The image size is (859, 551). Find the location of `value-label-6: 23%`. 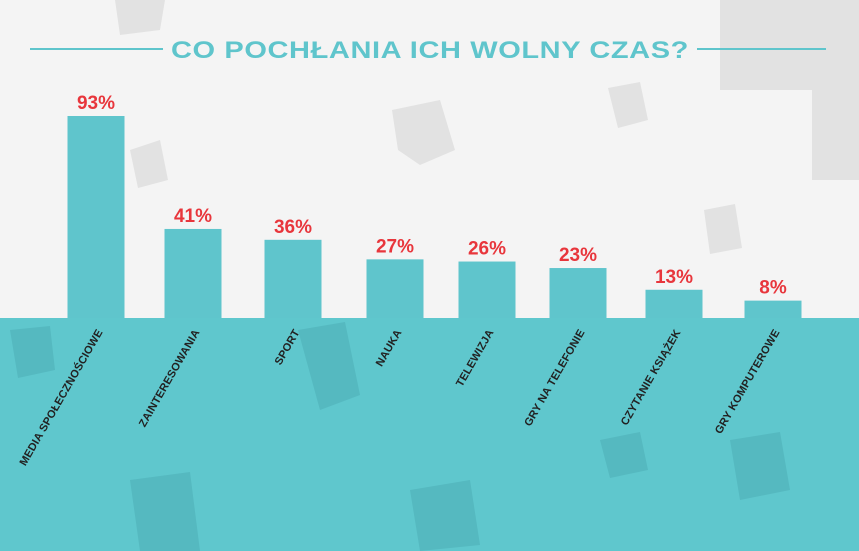

value-label-6: 23% is located at coordinates (578, 255).